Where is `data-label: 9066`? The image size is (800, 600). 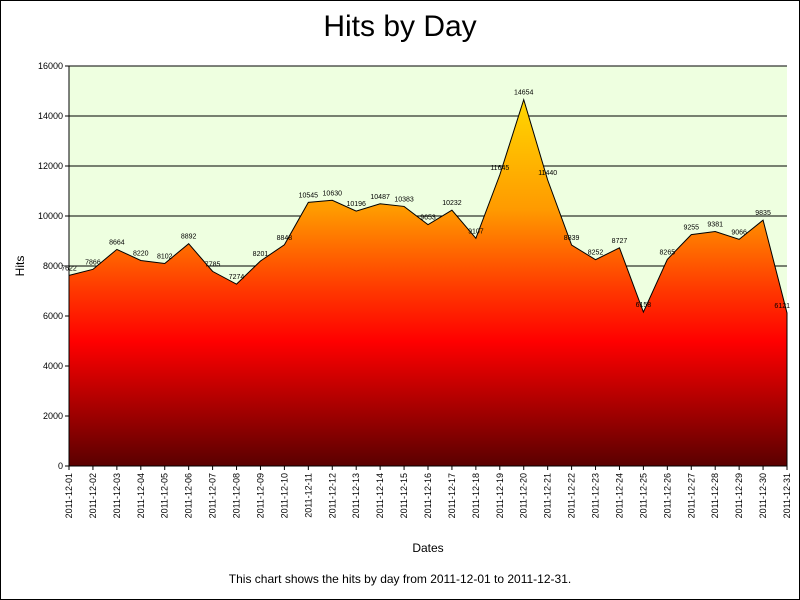
data-label: 9066 is located at coordinates (739, 232).